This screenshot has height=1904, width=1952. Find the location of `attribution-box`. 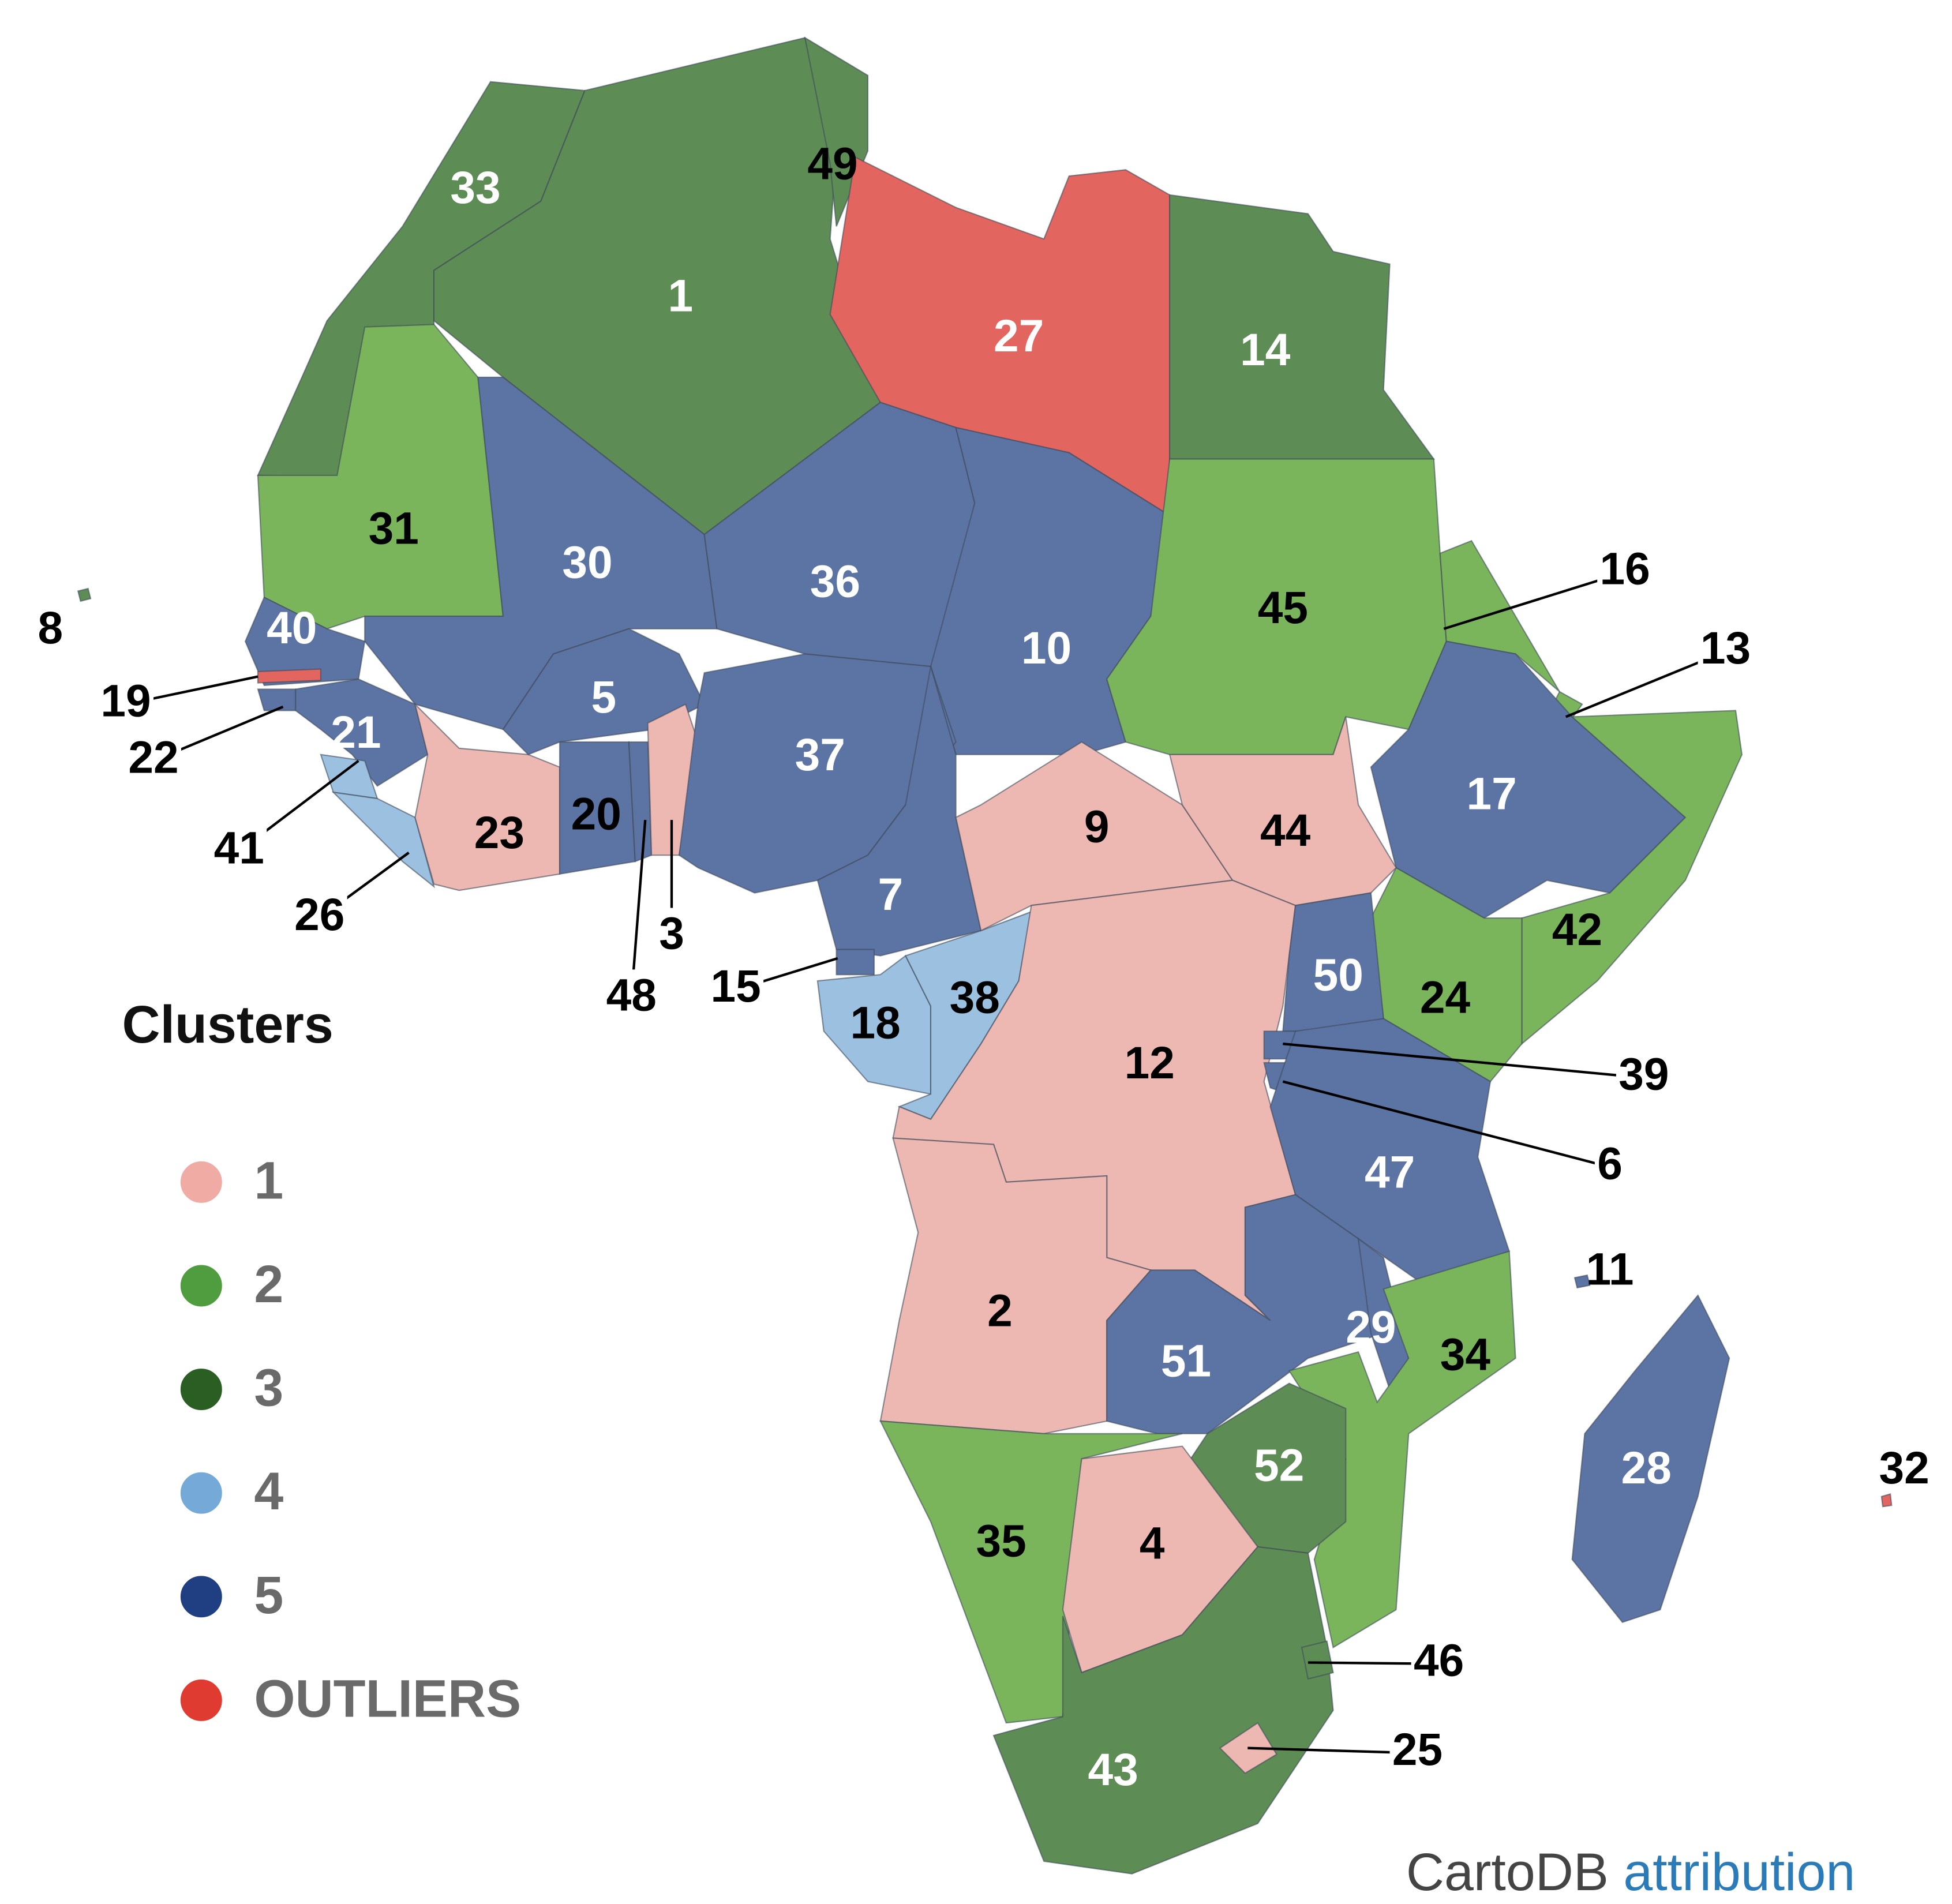

attribution-box is located at coordinates (1647, 1871).